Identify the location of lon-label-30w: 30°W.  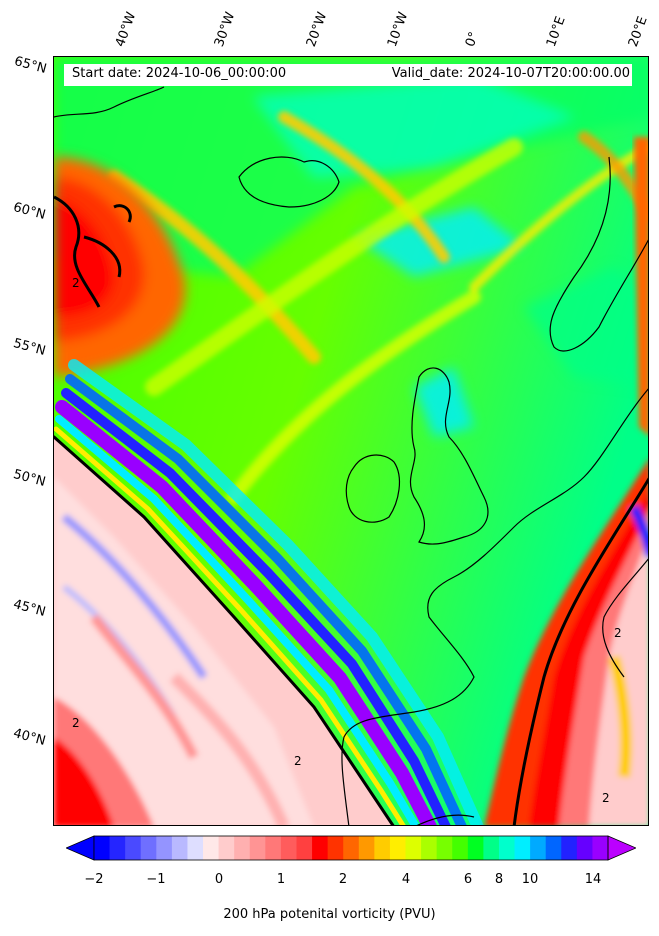
(225, 29).